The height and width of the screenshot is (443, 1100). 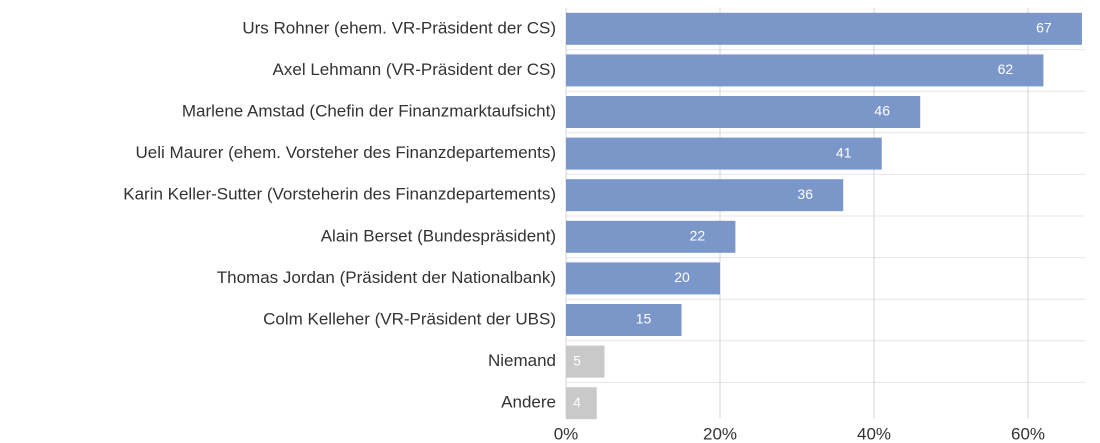 What do you see at coordinates (882, 111) in the screenshot?
I see `value-label: 46` at bounding box center [882, 111].